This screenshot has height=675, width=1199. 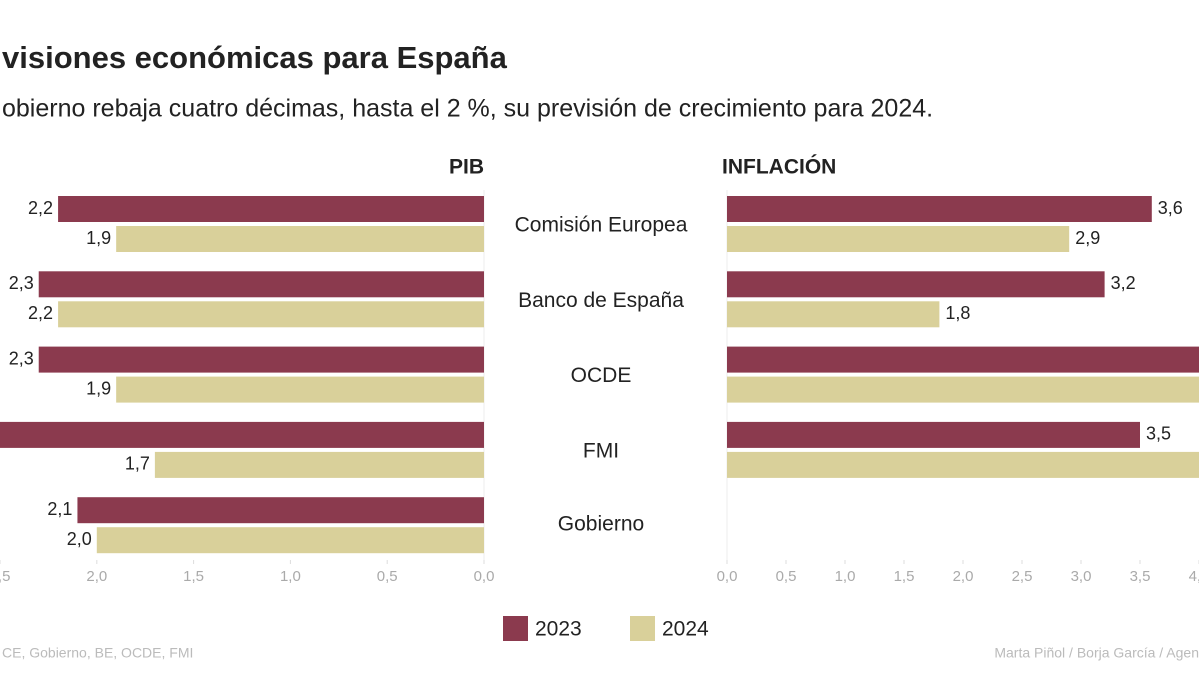 What do you see at coordinates (601, 450) in the screenshot?
I see `category-label: FMI` at bounding box center [601, 450].